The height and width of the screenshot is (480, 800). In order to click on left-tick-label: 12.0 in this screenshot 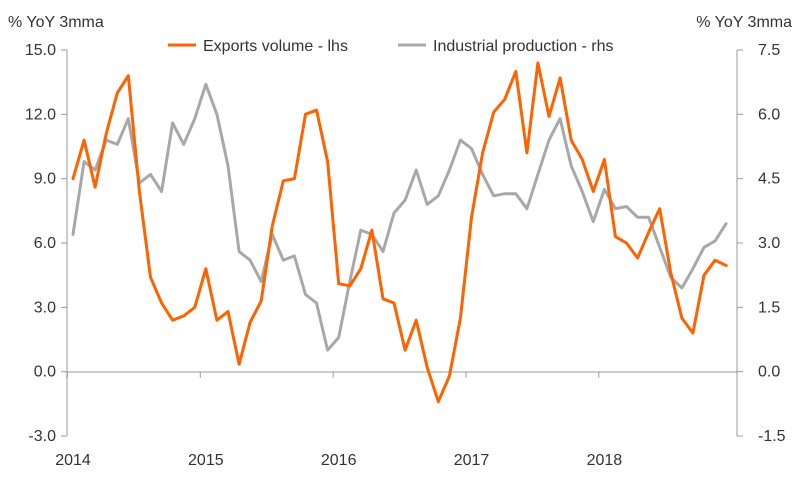, I will do `click(40, 114)`.